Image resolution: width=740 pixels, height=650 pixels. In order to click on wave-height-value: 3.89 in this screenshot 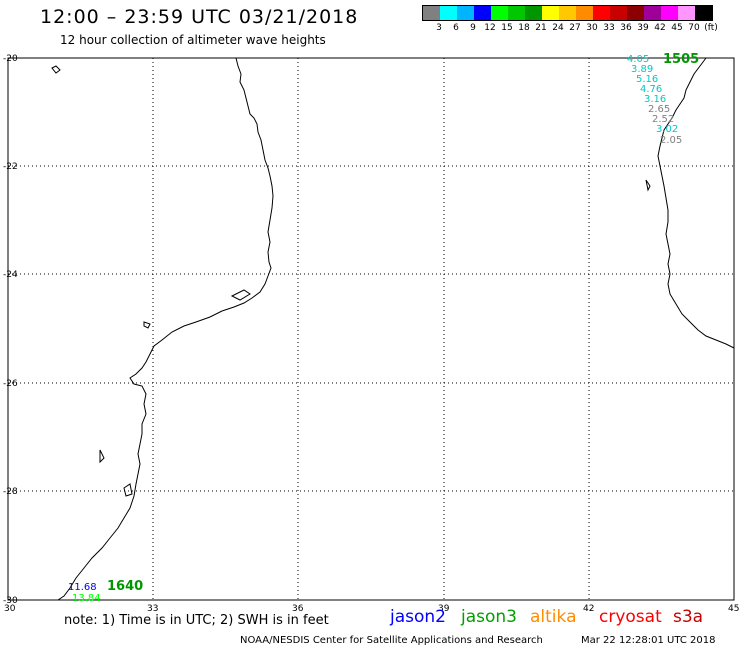, I will do `click(642, 69)`.